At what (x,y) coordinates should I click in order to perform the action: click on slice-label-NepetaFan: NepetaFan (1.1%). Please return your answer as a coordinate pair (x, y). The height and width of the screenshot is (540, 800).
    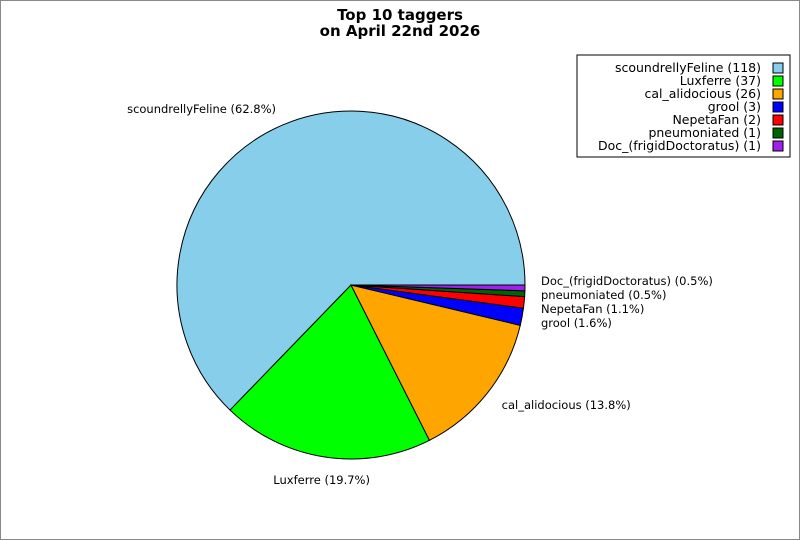
    Looking at the image, I should click on (592, 309).